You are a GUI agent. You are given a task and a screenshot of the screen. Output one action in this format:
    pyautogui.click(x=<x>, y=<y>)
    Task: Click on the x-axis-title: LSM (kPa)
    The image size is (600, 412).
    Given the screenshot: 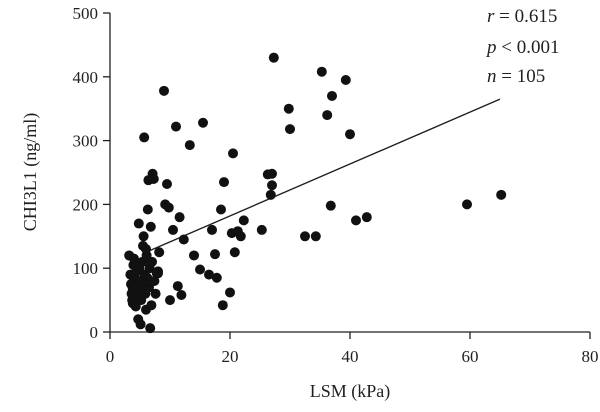 What is the action you would take?
    pyautogui.click(x=350, y=391)
    